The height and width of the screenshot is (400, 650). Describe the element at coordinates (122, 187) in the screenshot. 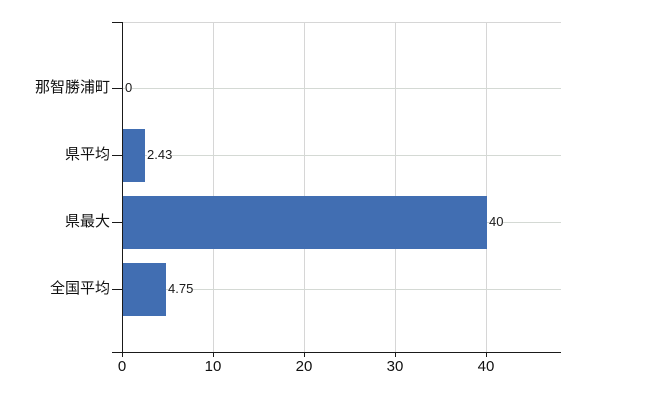

I see `y-axis-line` at that location.